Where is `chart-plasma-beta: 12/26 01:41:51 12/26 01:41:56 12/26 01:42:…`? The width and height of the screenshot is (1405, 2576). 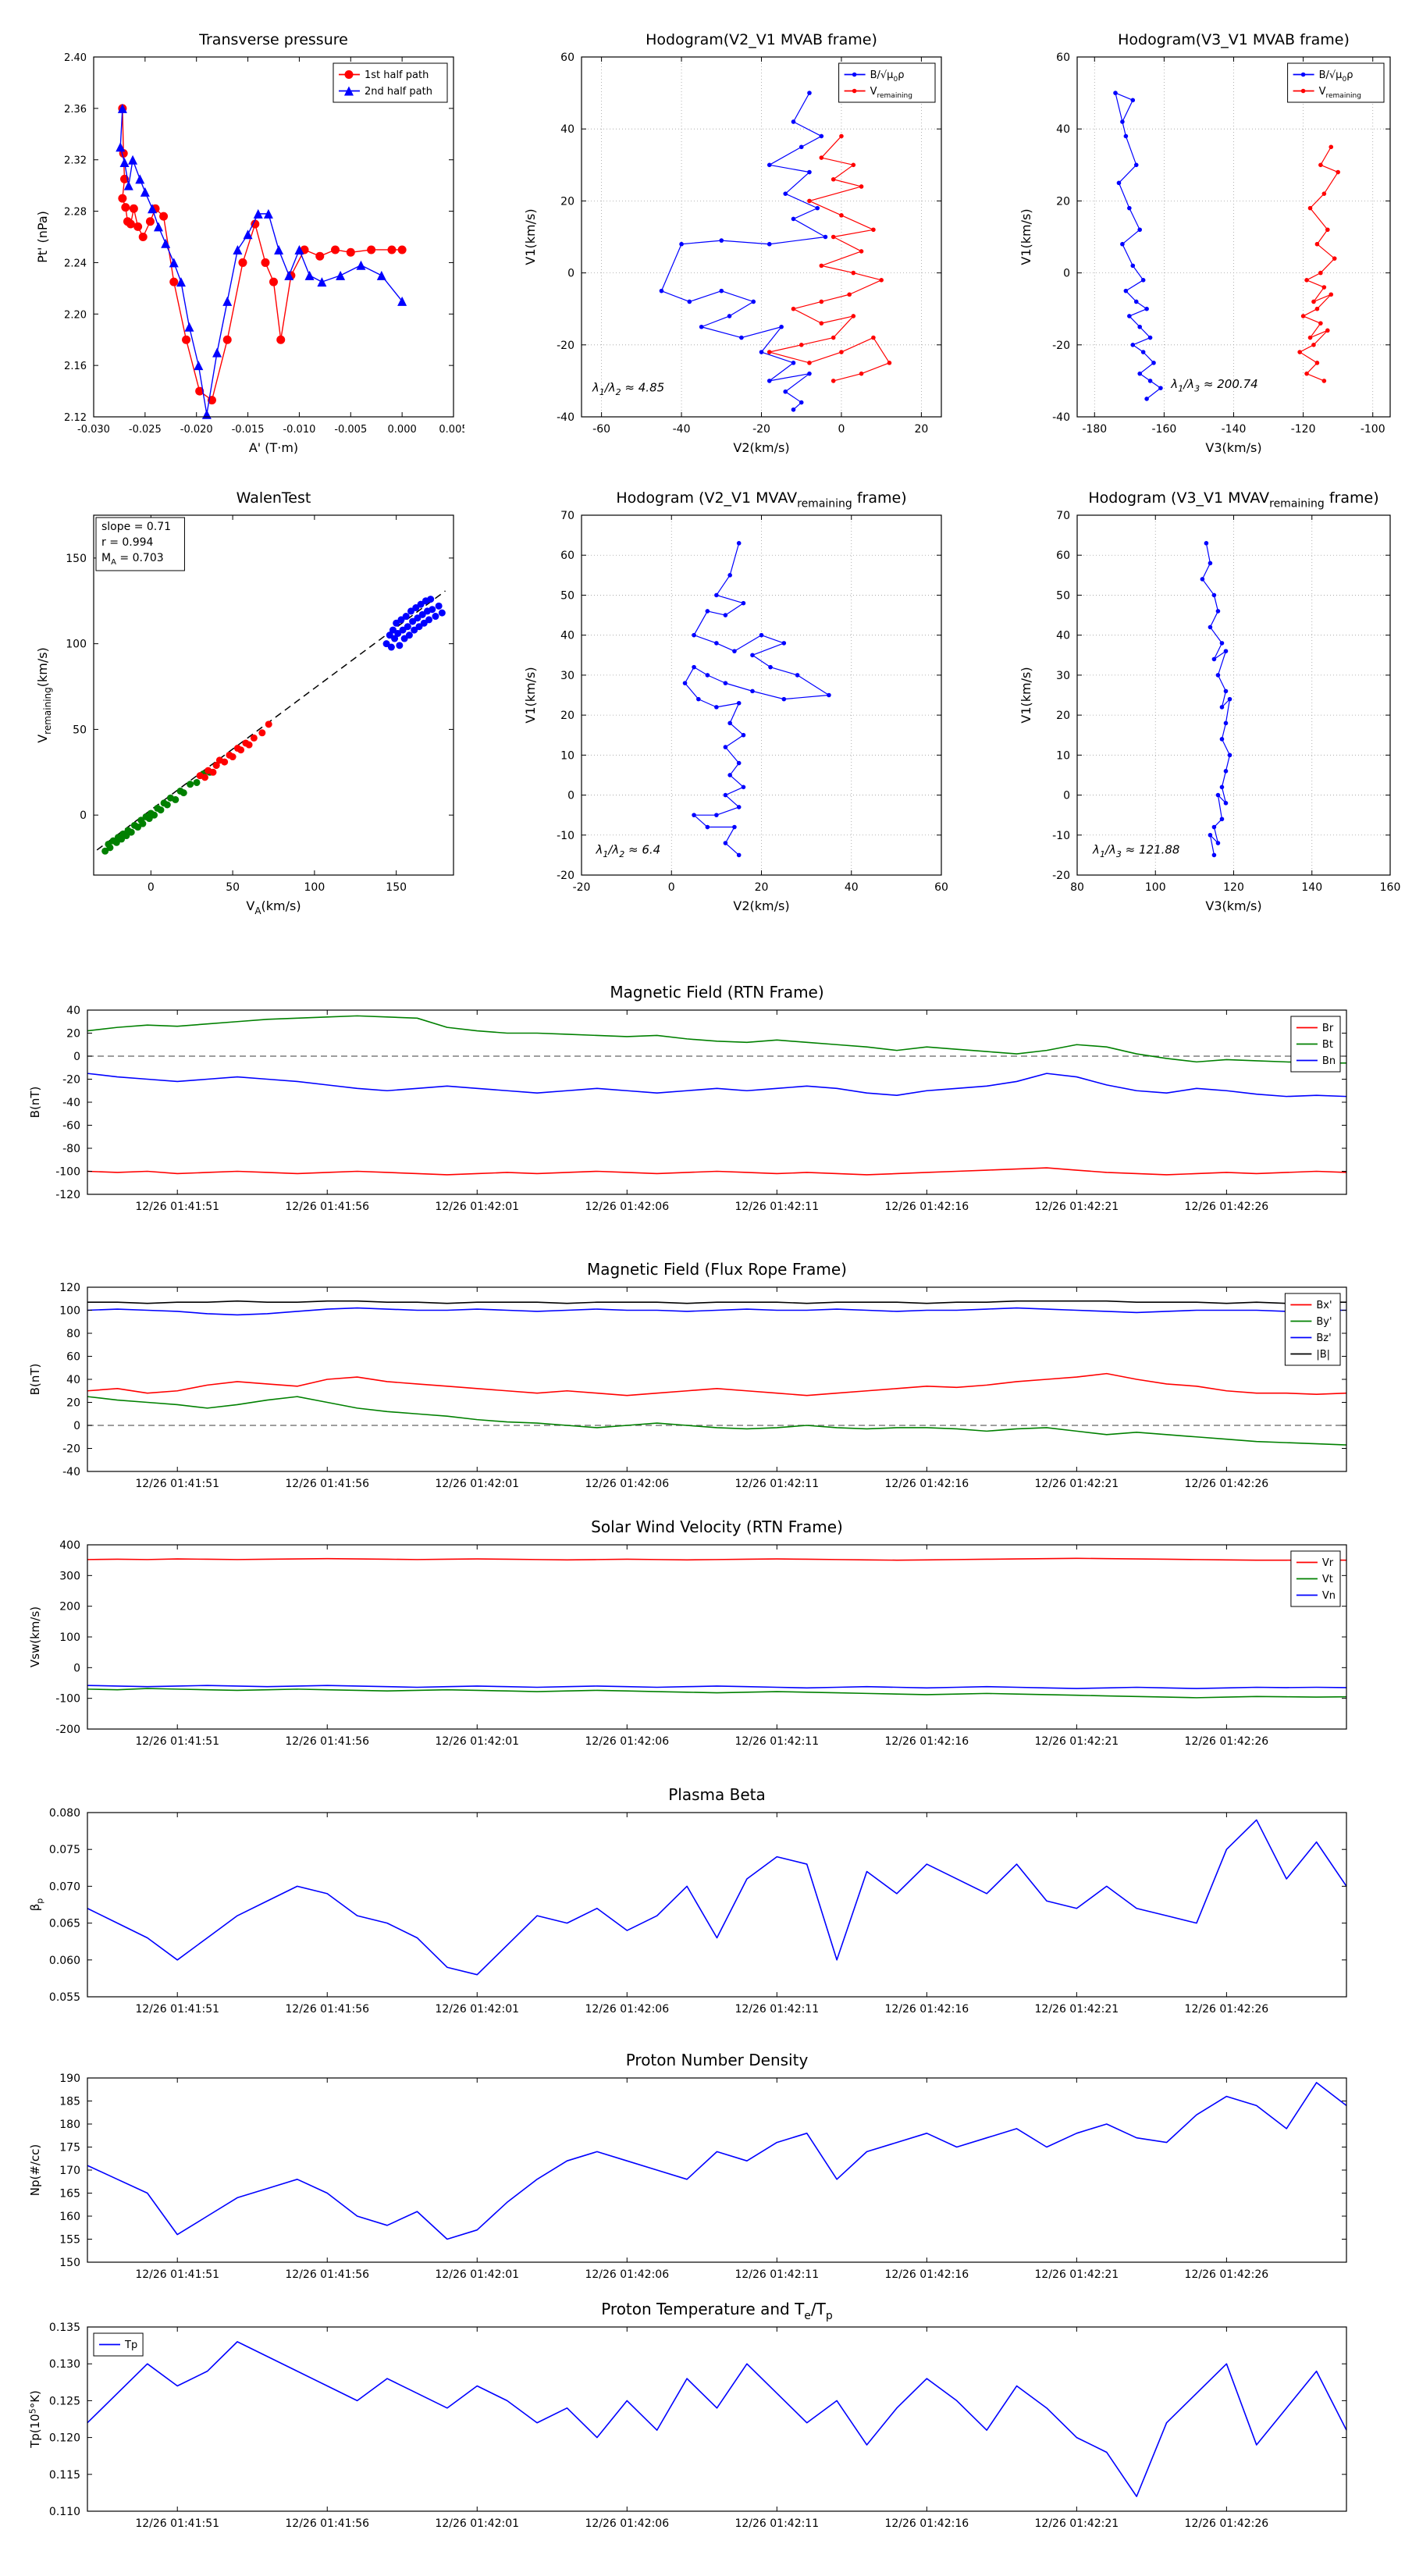
chart-plasma-beta: 12/26 01:41:51 12/26 01:41:56 12/26 01:42:… is located at coordinates (703, 1907).